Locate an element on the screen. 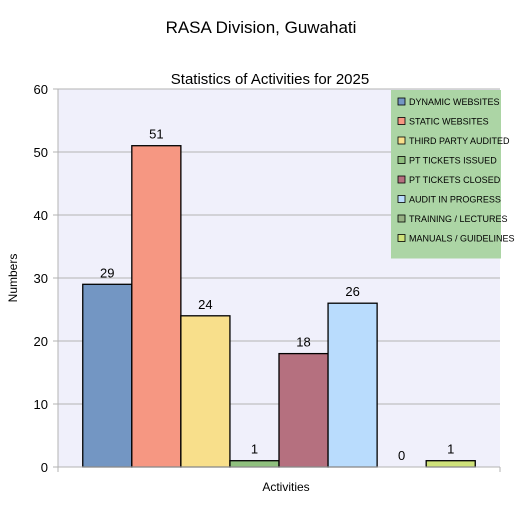  x-axis-title: Activities is located at coordinates (285, 487).